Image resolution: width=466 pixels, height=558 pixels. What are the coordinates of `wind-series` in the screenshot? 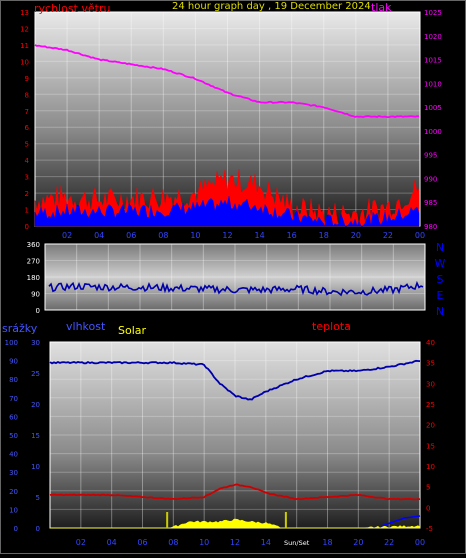 It's located at (227, 211).